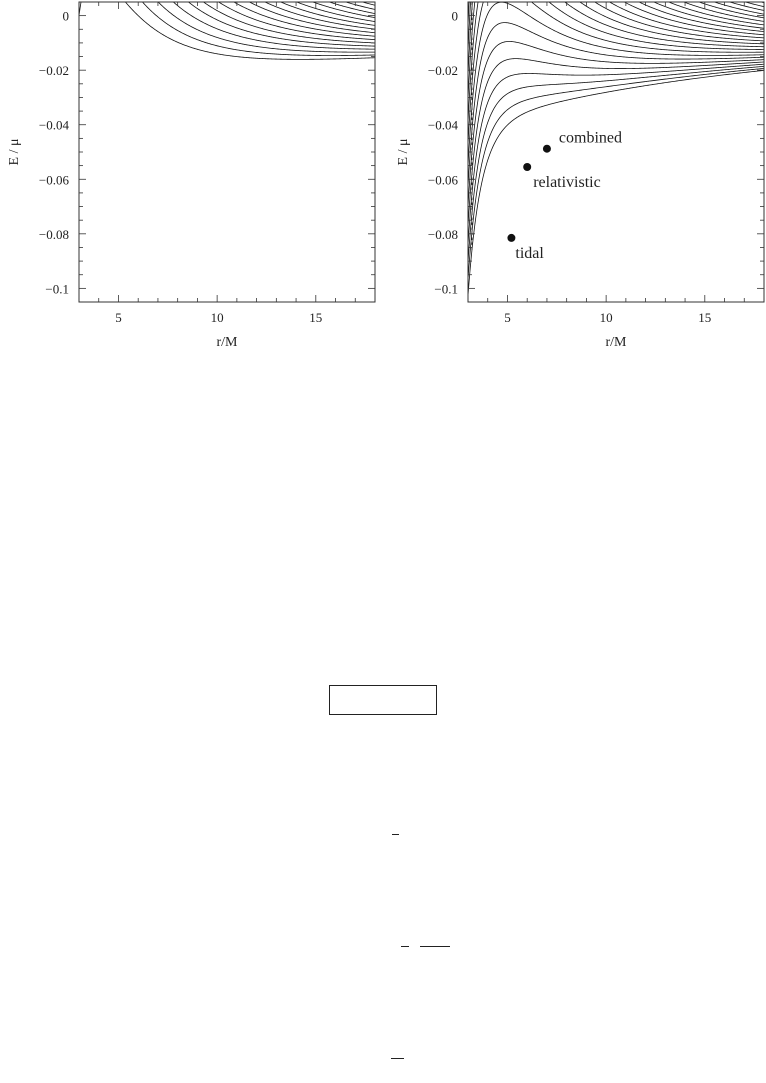 The width and height of the screenshot is (766, 1083). What do you see at coordinates (383, 700) in the screenshot?
I see `boxed-equation-frame` at bounding box center [383, 700].